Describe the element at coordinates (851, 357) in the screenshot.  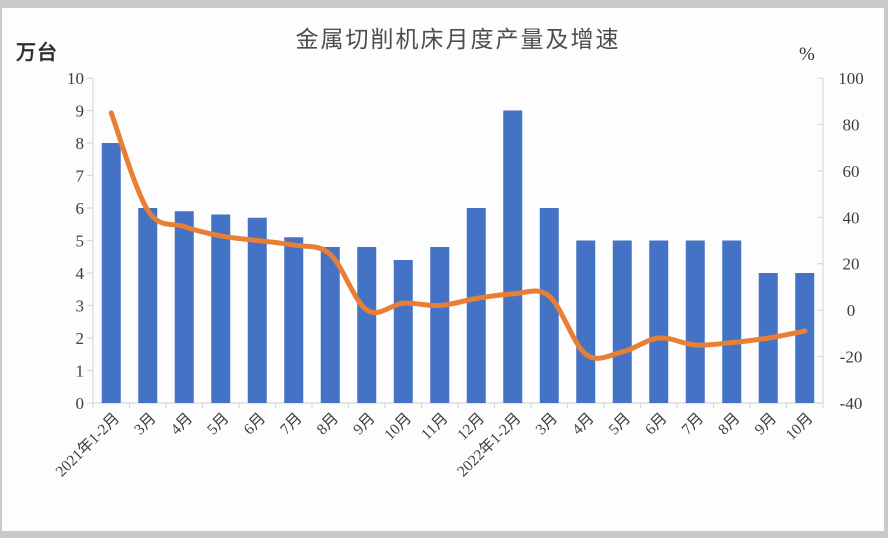
I see `right-axis-tick-label: -20` at that location.